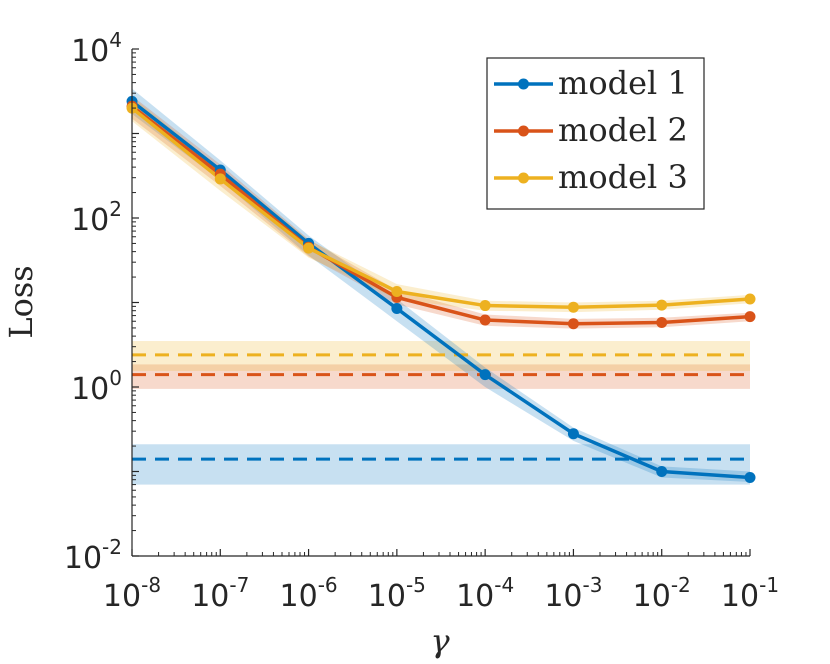 This screenshot has height=664, width=830. Describe the element at coordinates (96, 386) in the screenshot. I see `y-tick-label: 10⁰` at that location.